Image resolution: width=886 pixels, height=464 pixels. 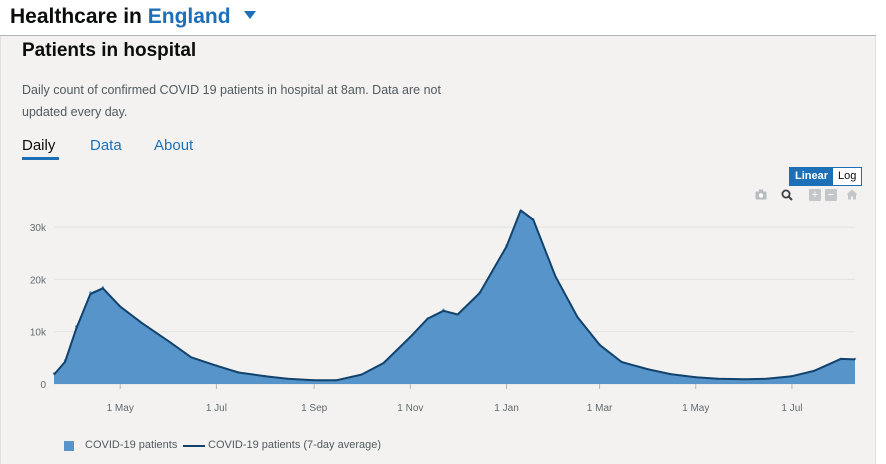 I want to click on scale-toggle: Linear Log, so click(x=826, y=176).